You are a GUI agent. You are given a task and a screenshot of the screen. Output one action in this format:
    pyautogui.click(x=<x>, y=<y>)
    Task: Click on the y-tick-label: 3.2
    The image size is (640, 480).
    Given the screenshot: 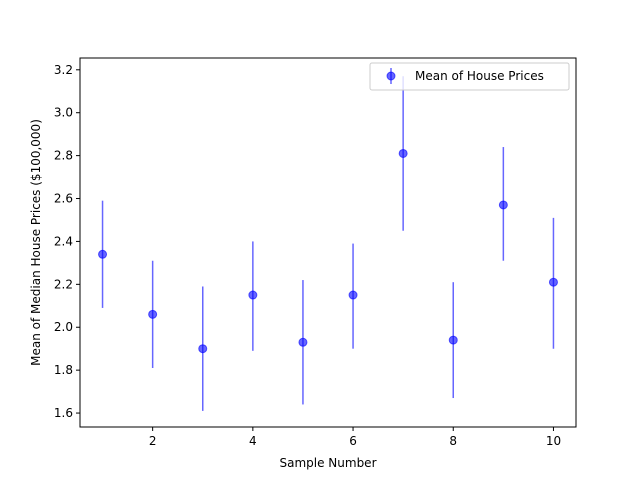 What is the action you would take?
    pyautogui.click(x=63, y=70)
    